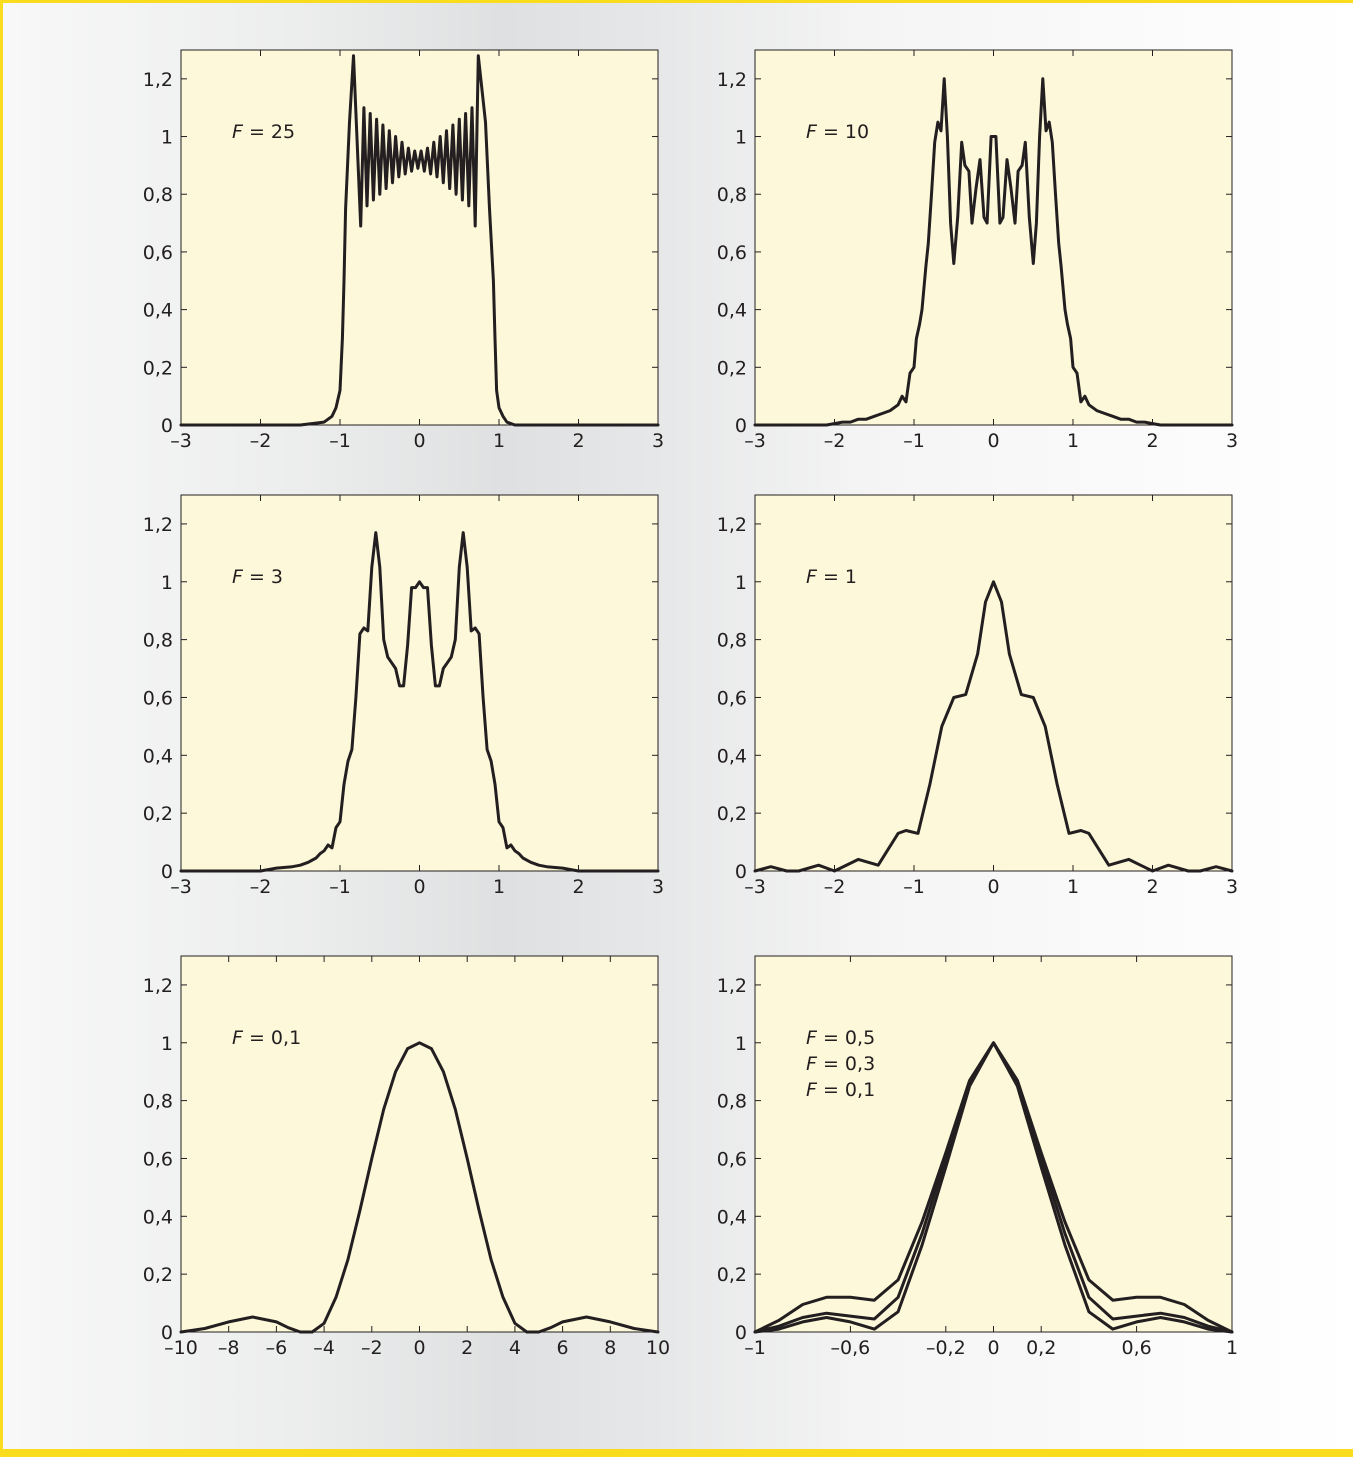 The image size is (1353, 1460). What do you see at coordinates (658, 1348) in the screenshot?
I see `x-tick-label: 10` at bounding box center [658, 1348].